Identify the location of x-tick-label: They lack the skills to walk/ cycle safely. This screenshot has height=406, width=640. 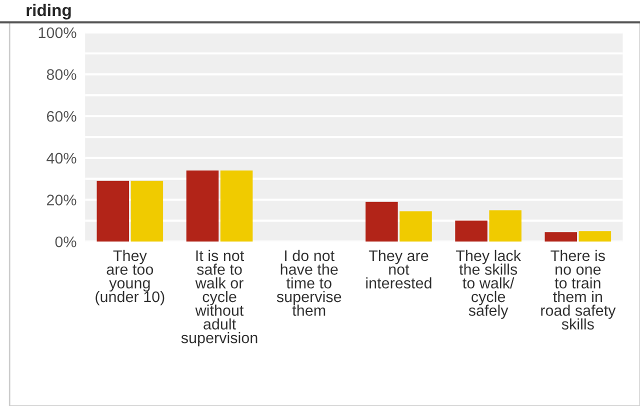
(489, 284).